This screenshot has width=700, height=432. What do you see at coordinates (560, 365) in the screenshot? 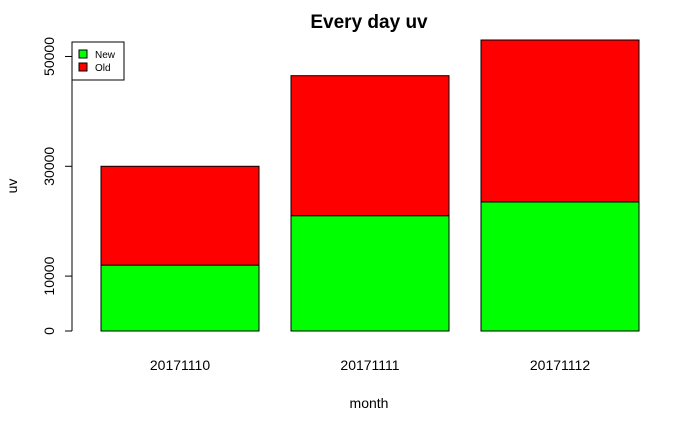
I see `x-tick-label: 20171112` at bounding box center [560, 365].